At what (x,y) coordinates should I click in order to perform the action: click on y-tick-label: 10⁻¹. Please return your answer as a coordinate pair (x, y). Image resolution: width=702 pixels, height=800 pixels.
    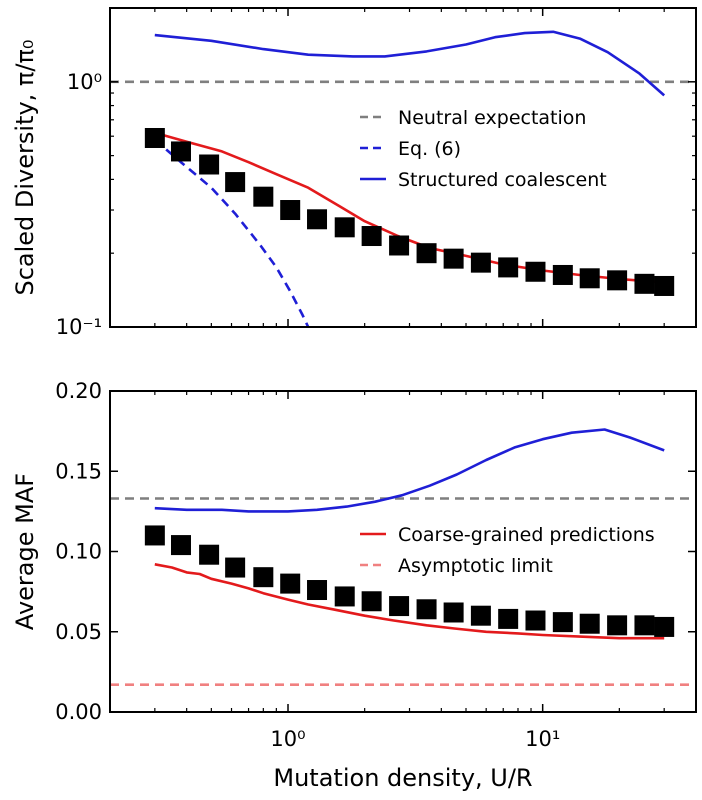
    Looking at the image, I should click on (79, 327).